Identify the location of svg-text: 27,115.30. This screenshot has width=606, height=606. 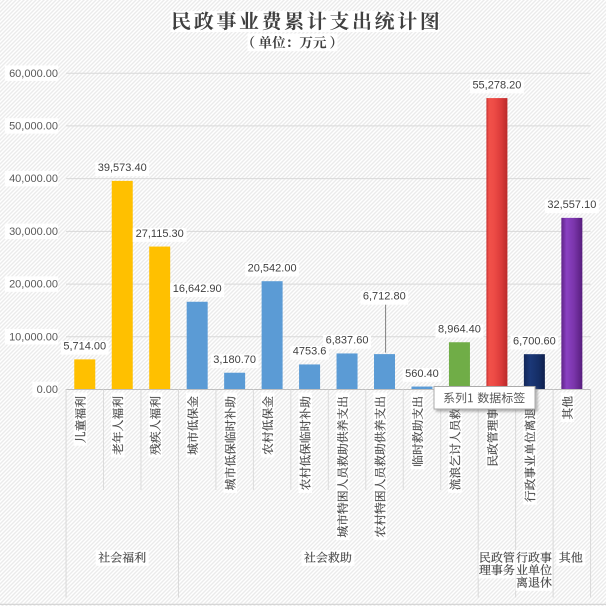
(160, 234).